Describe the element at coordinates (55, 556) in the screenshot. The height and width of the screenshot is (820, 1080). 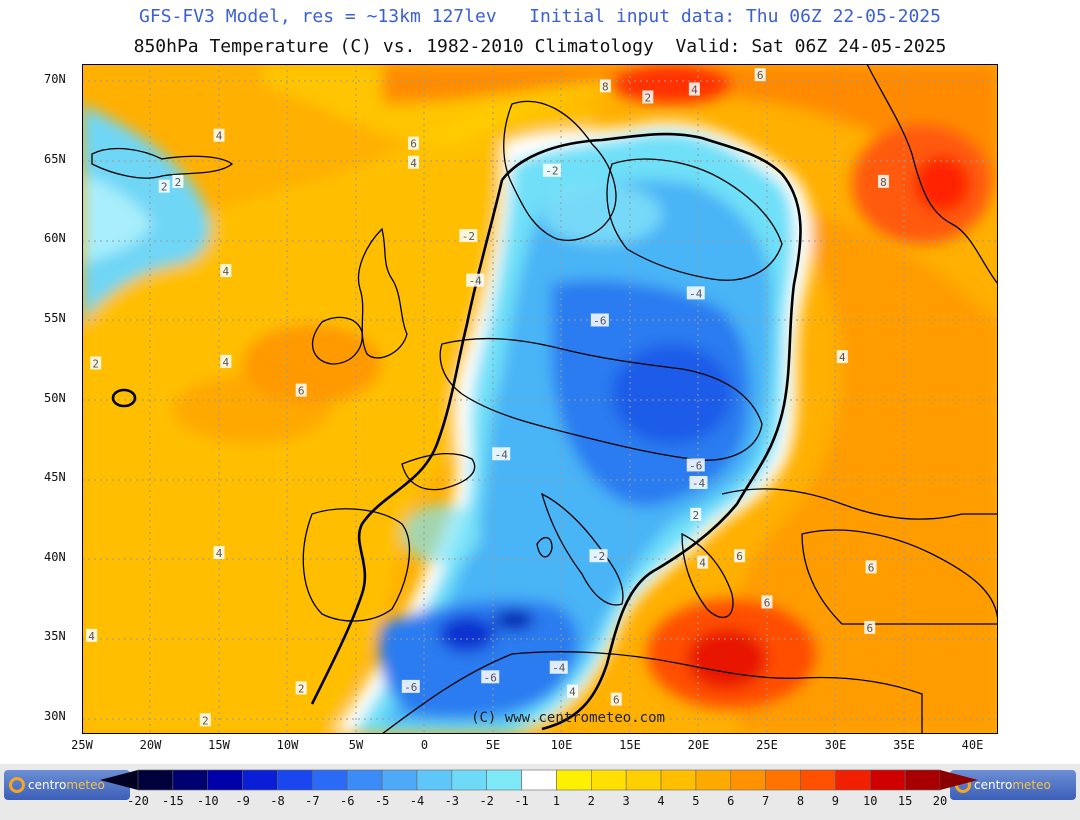
I see `latitude-label: 40N` at that location.